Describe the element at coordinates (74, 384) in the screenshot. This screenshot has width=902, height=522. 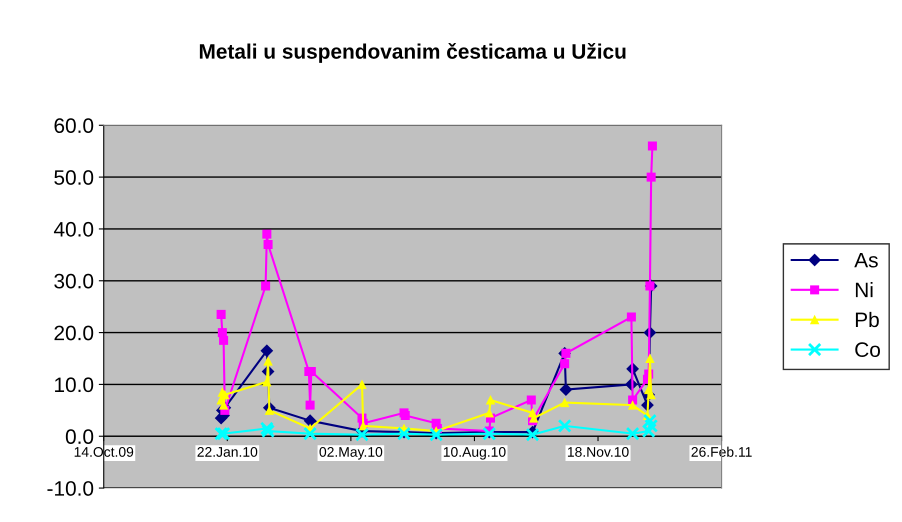
I see `y-tick-label: 10.0` at that location.